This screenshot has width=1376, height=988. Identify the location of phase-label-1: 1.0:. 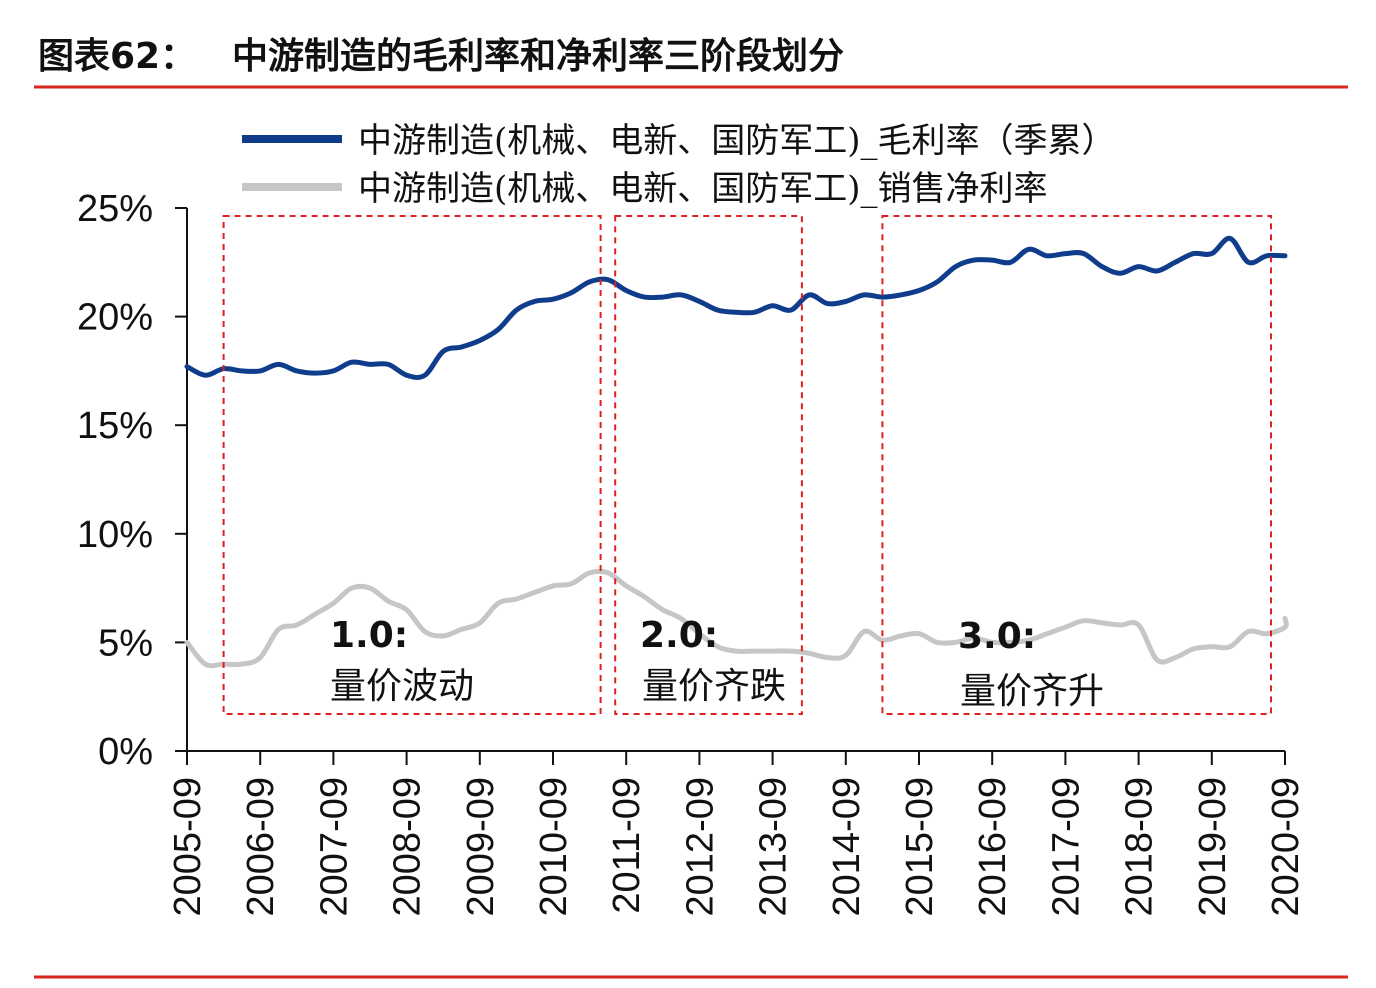
(369, 635).